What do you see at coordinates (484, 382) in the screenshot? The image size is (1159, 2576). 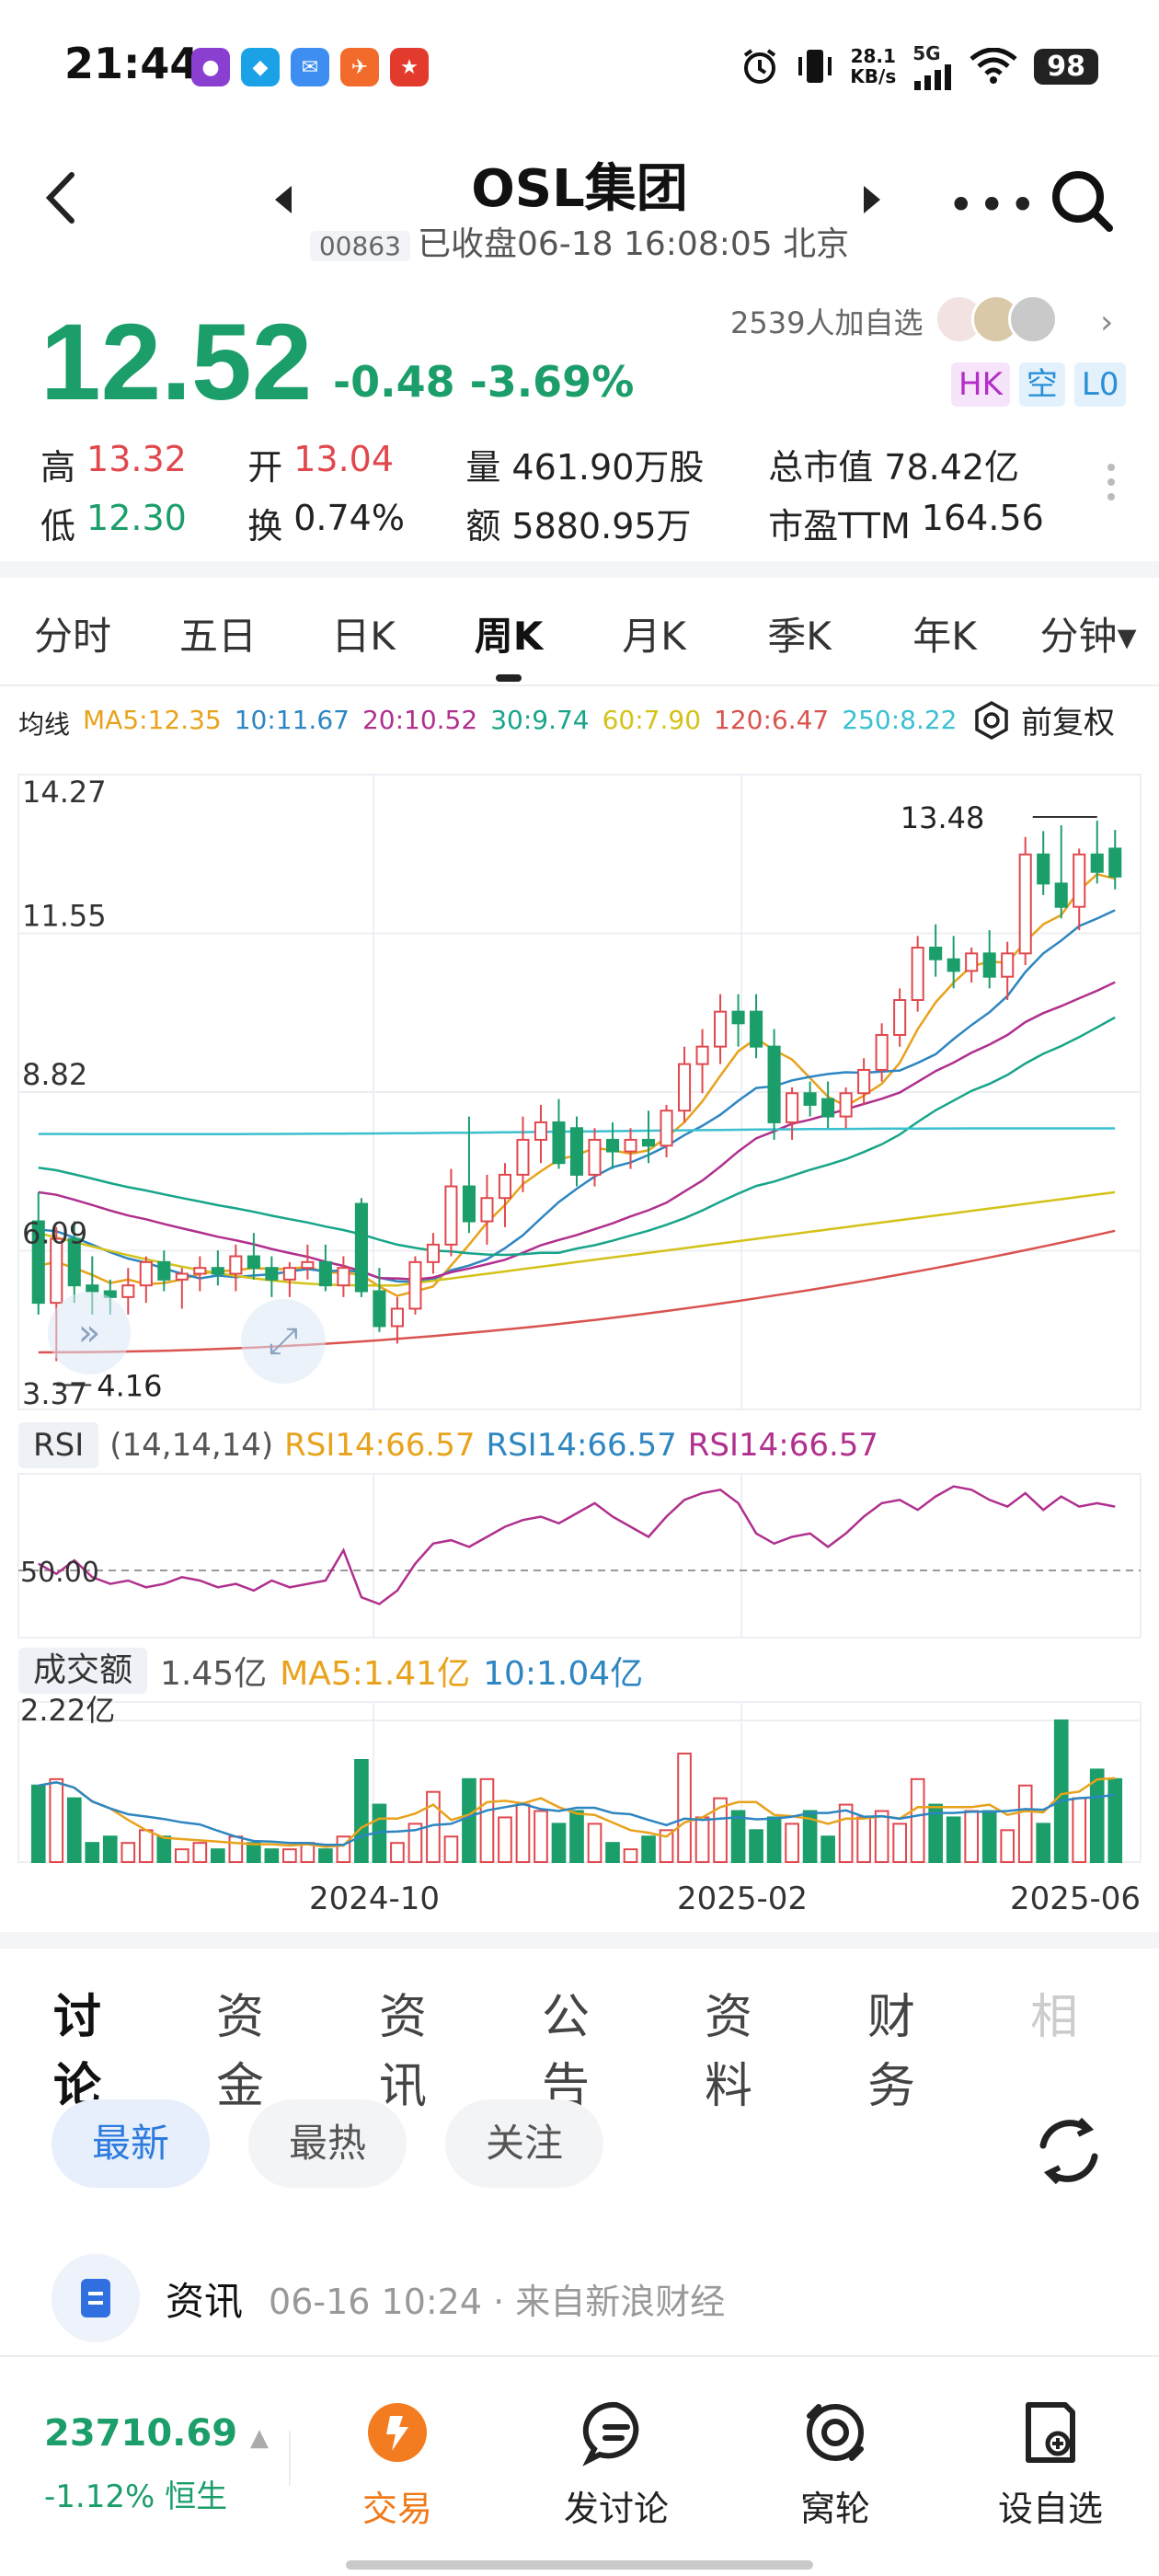 I see `price-change: -0.48 -3.69%` at bounding box center [484, 382].